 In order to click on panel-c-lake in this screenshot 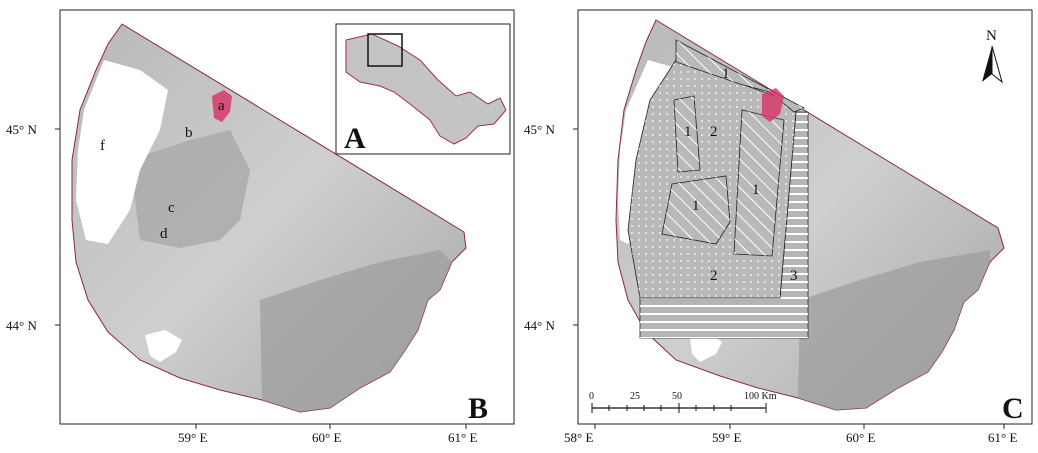, I will do `click(706, 347)`.